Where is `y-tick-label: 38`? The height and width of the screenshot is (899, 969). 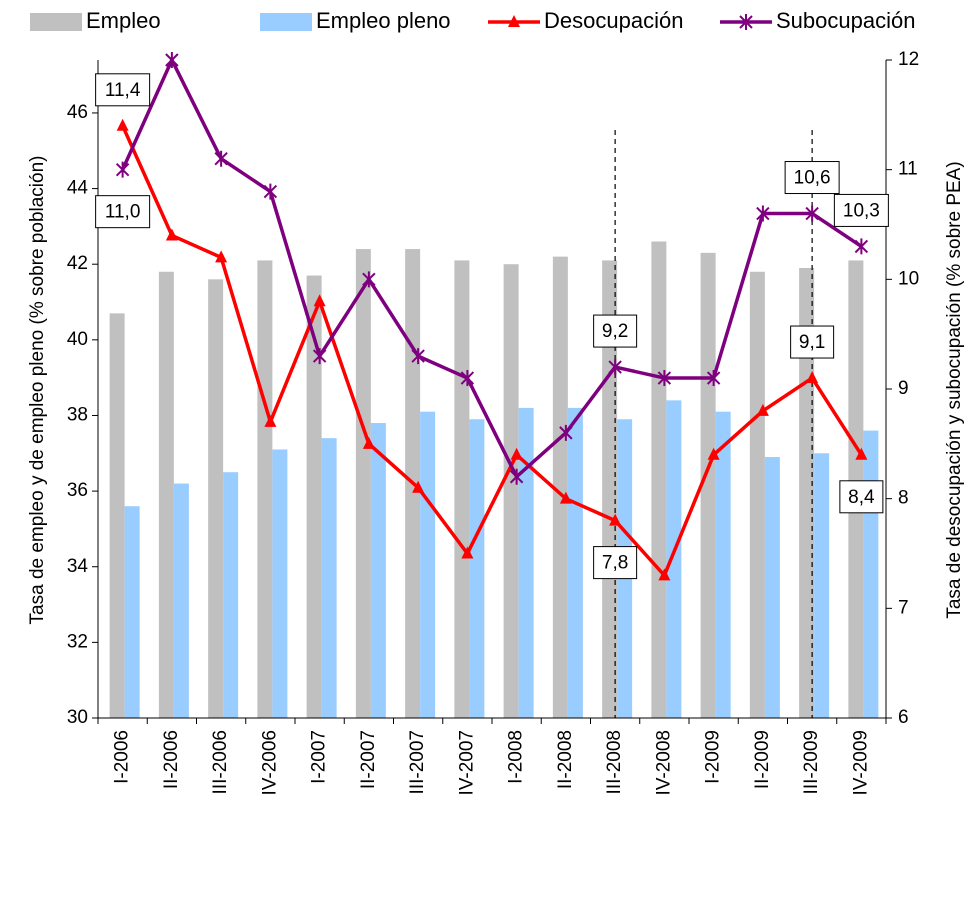 y-tick-label: 38 is located at coordinates (77, 414).